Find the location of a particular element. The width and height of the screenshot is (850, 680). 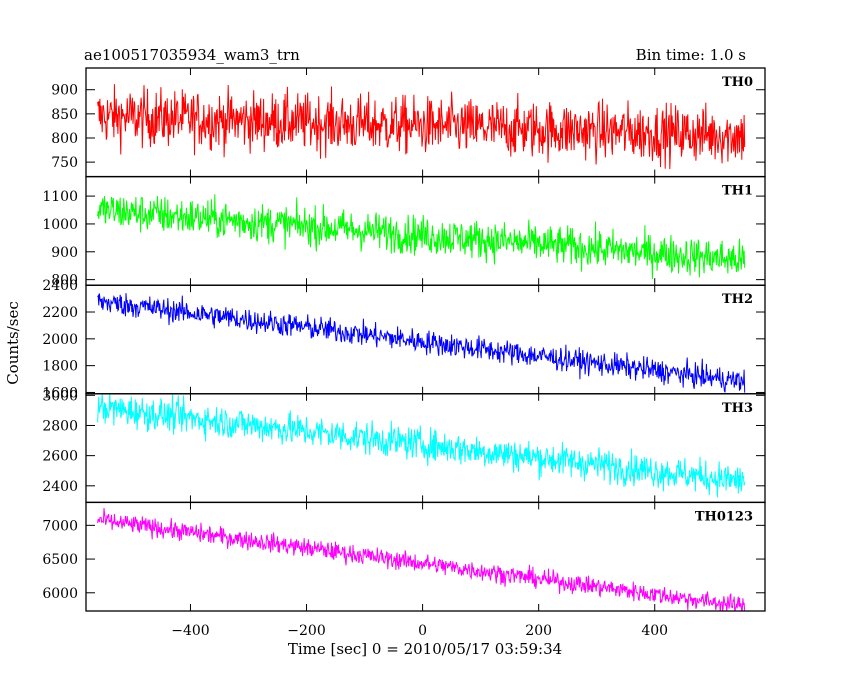

y-tick-label: 3000 is located at coordinates (60, 396).